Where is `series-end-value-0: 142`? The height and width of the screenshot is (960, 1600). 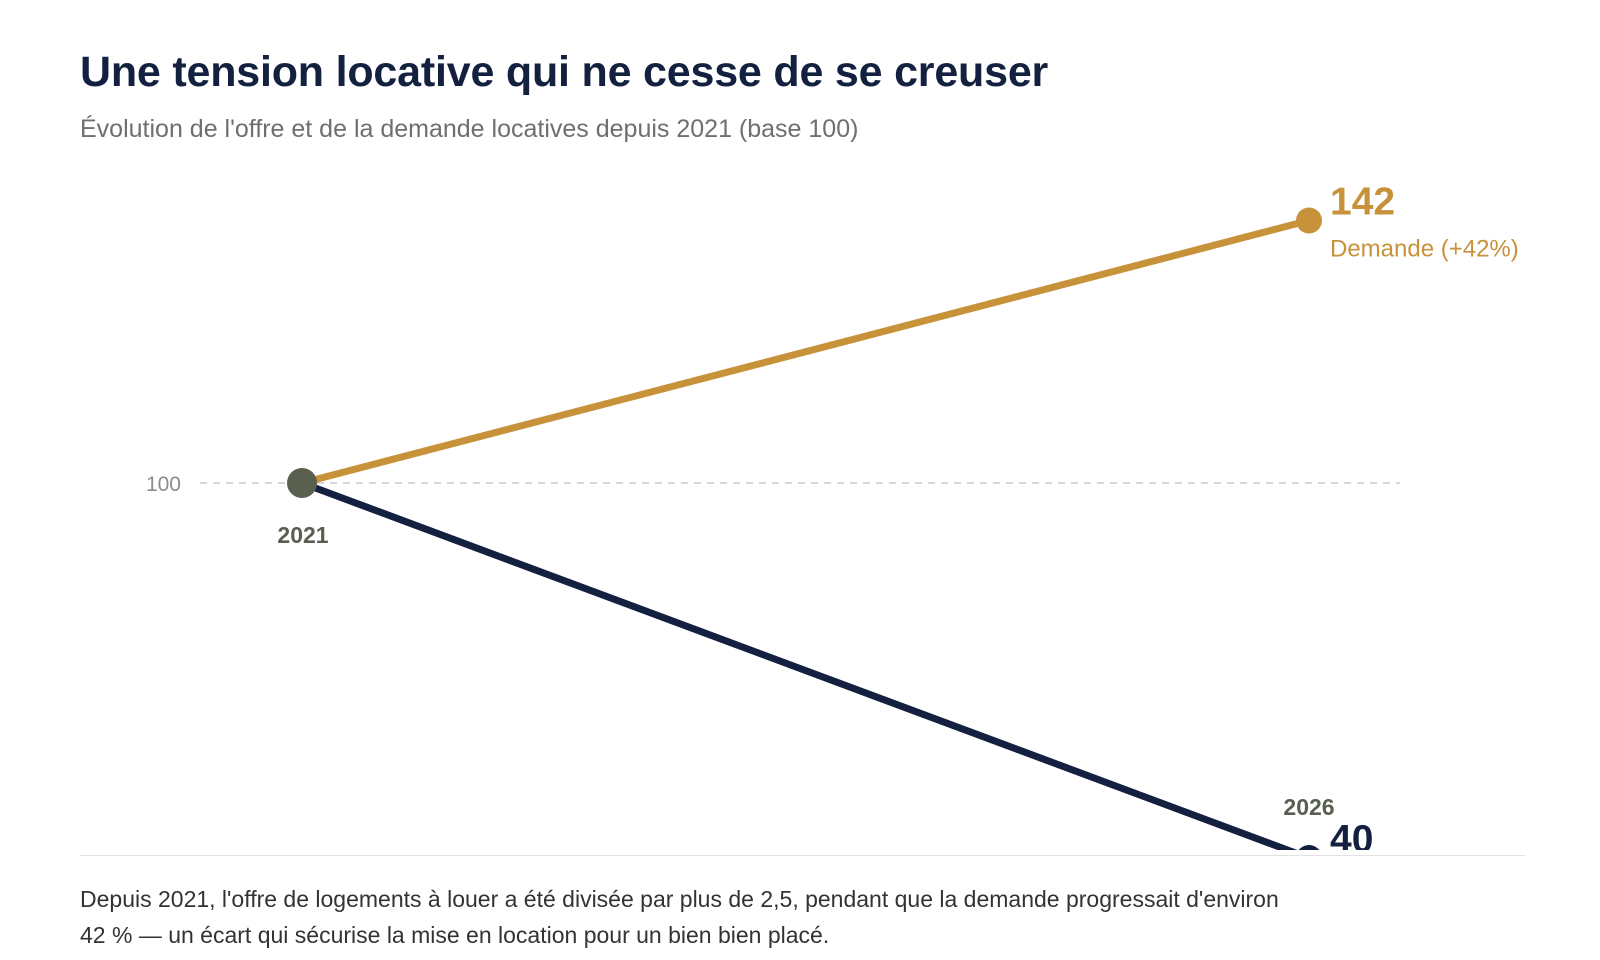
series-end-value-0: 142 is located at coordinates (1362, 202).